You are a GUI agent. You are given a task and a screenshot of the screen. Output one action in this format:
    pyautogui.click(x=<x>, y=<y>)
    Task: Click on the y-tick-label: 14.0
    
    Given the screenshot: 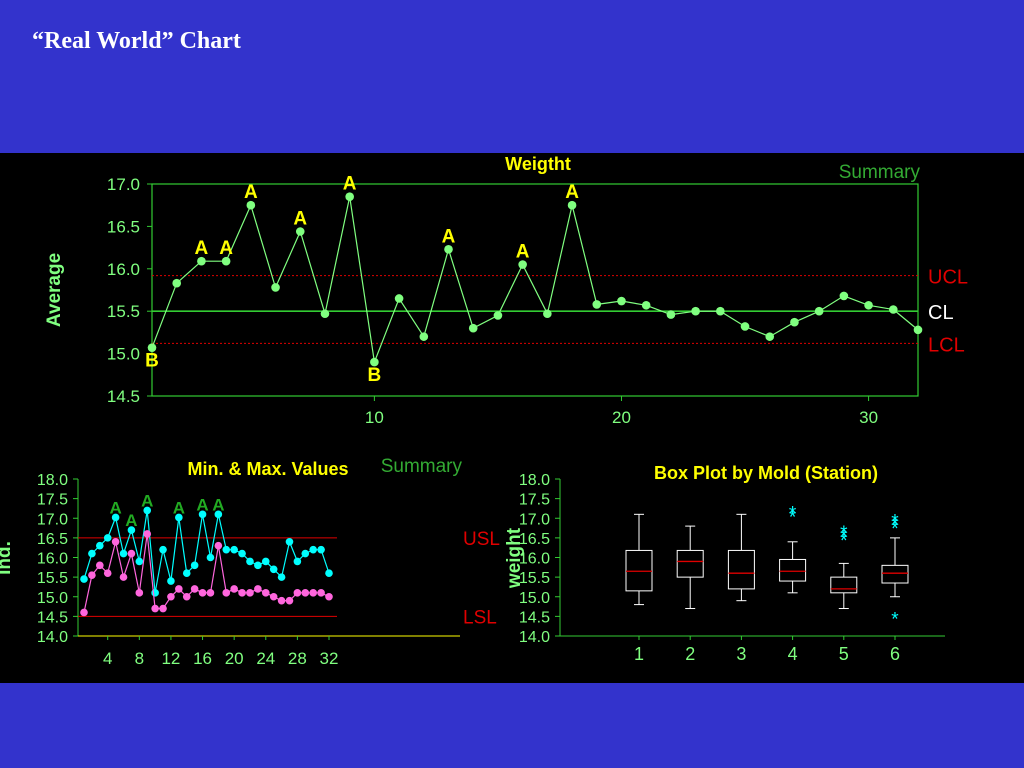 What is the action you would take?
    pyautogui.click(x=52, y=637)
    